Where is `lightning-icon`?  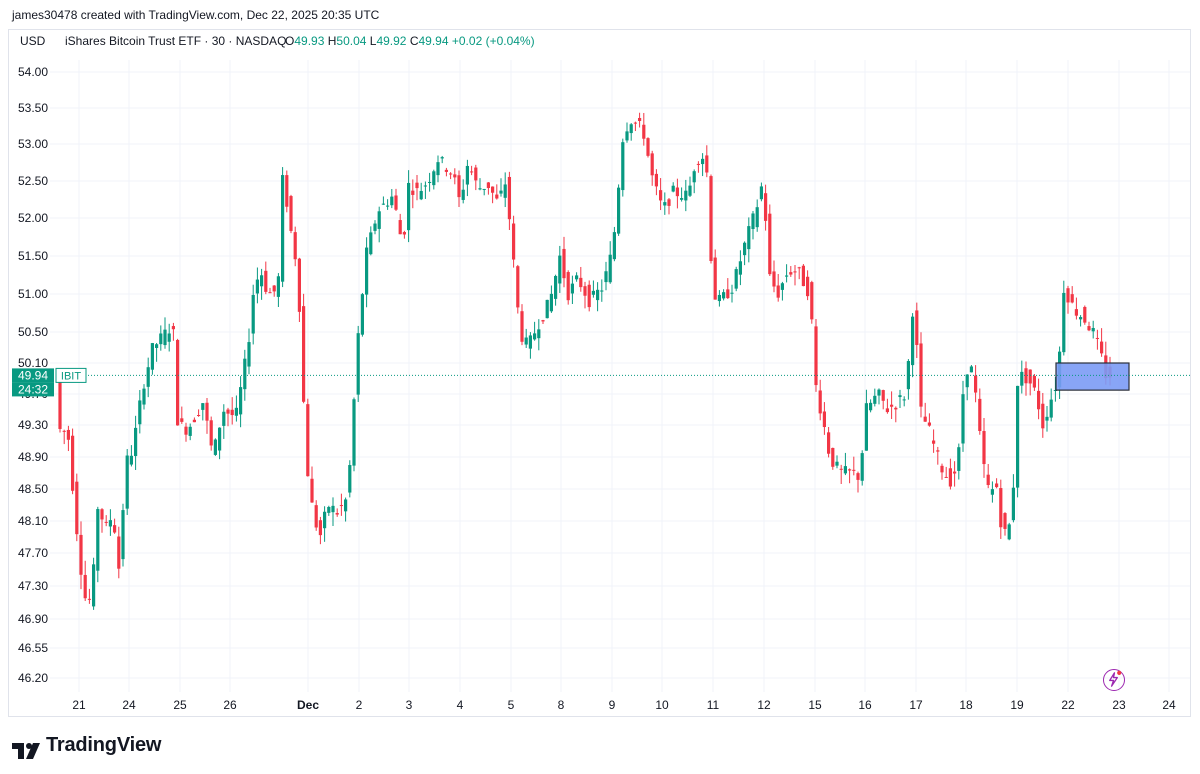
lightning-icon is located at coordinates (1114, 680).